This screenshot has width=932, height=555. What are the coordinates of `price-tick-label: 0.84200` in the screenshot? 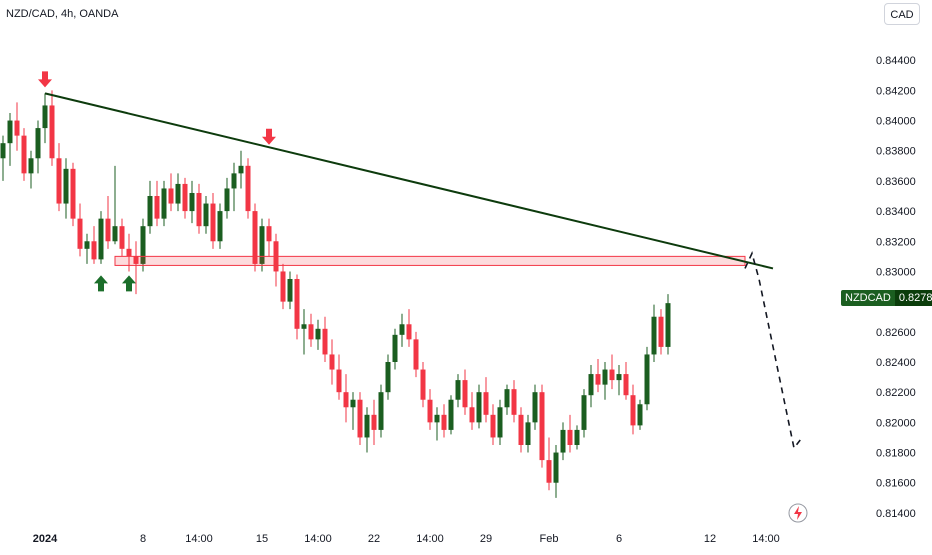 It's located at (896, 91).